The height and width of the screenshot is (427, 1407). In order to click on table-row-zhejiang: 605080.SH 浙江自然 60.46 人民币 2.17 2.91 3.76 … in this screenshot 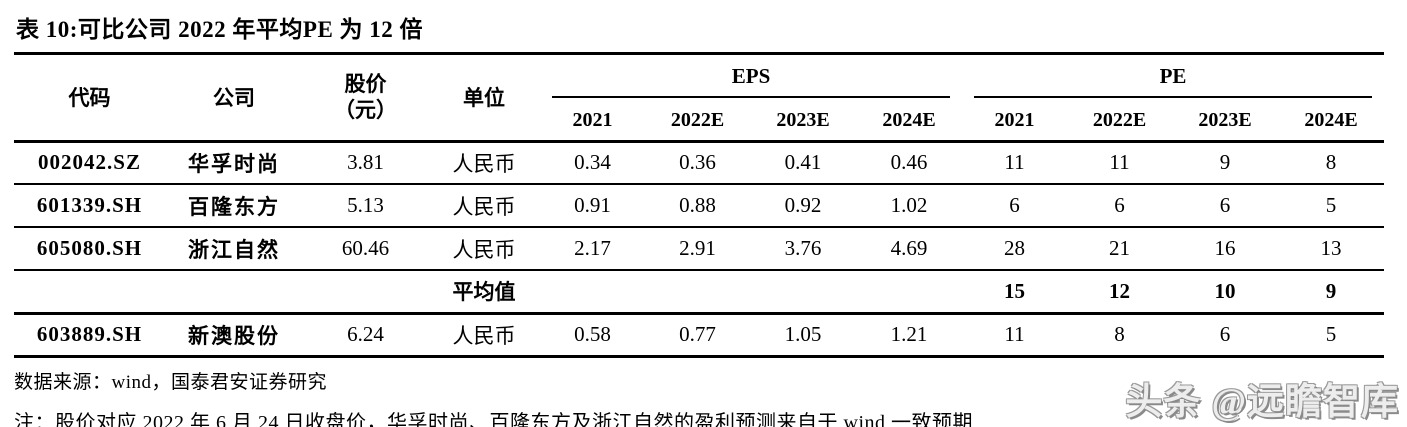, I will do `click(699, 249)`.